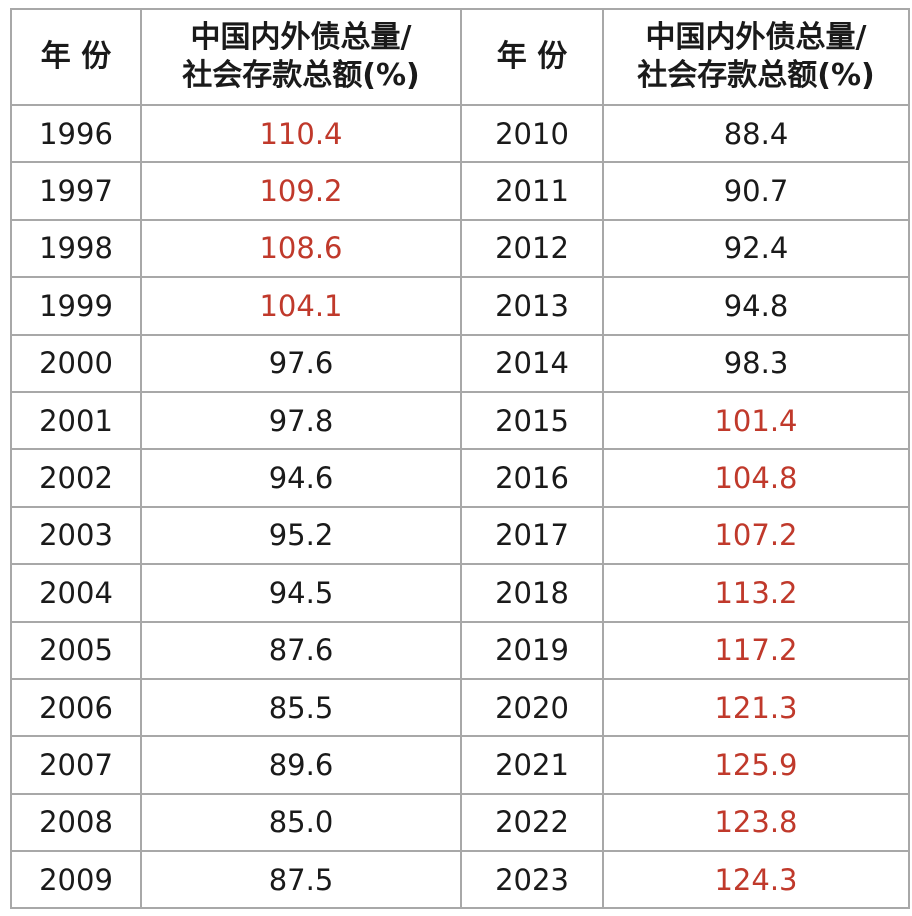  What do you see at coordinates (301, 880) in the screenshot?
I see `ratio-cell: 87.5` at bounding box center [301, 880].